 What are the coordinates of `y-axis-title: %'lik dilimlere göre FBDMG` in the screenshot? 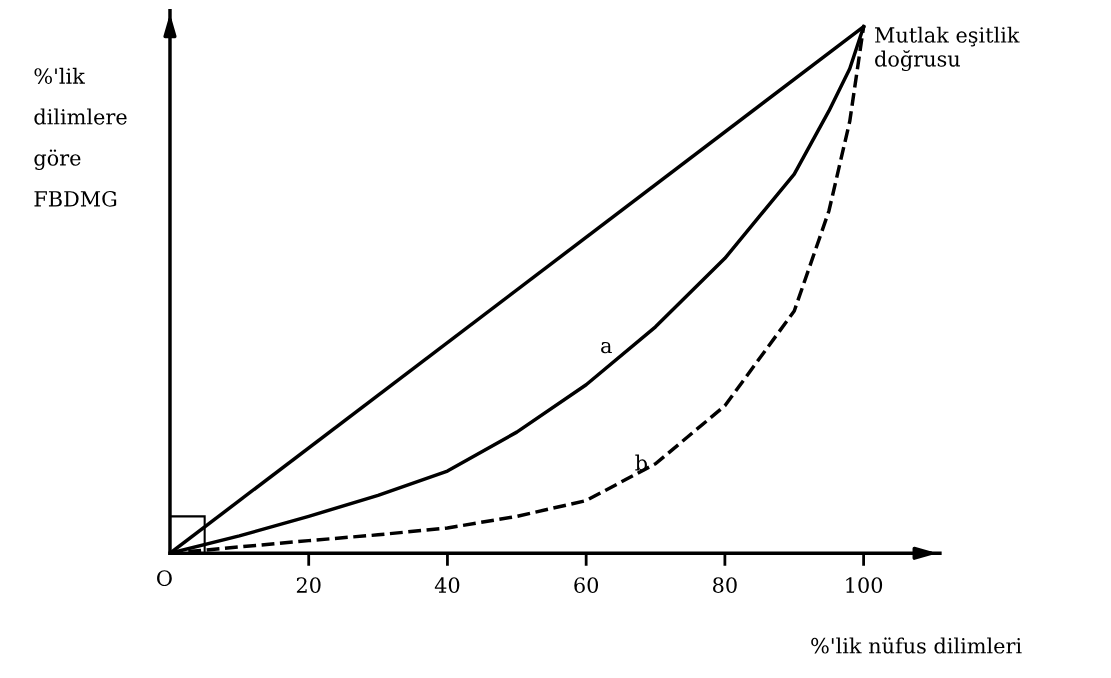 It's located at (80, 137).